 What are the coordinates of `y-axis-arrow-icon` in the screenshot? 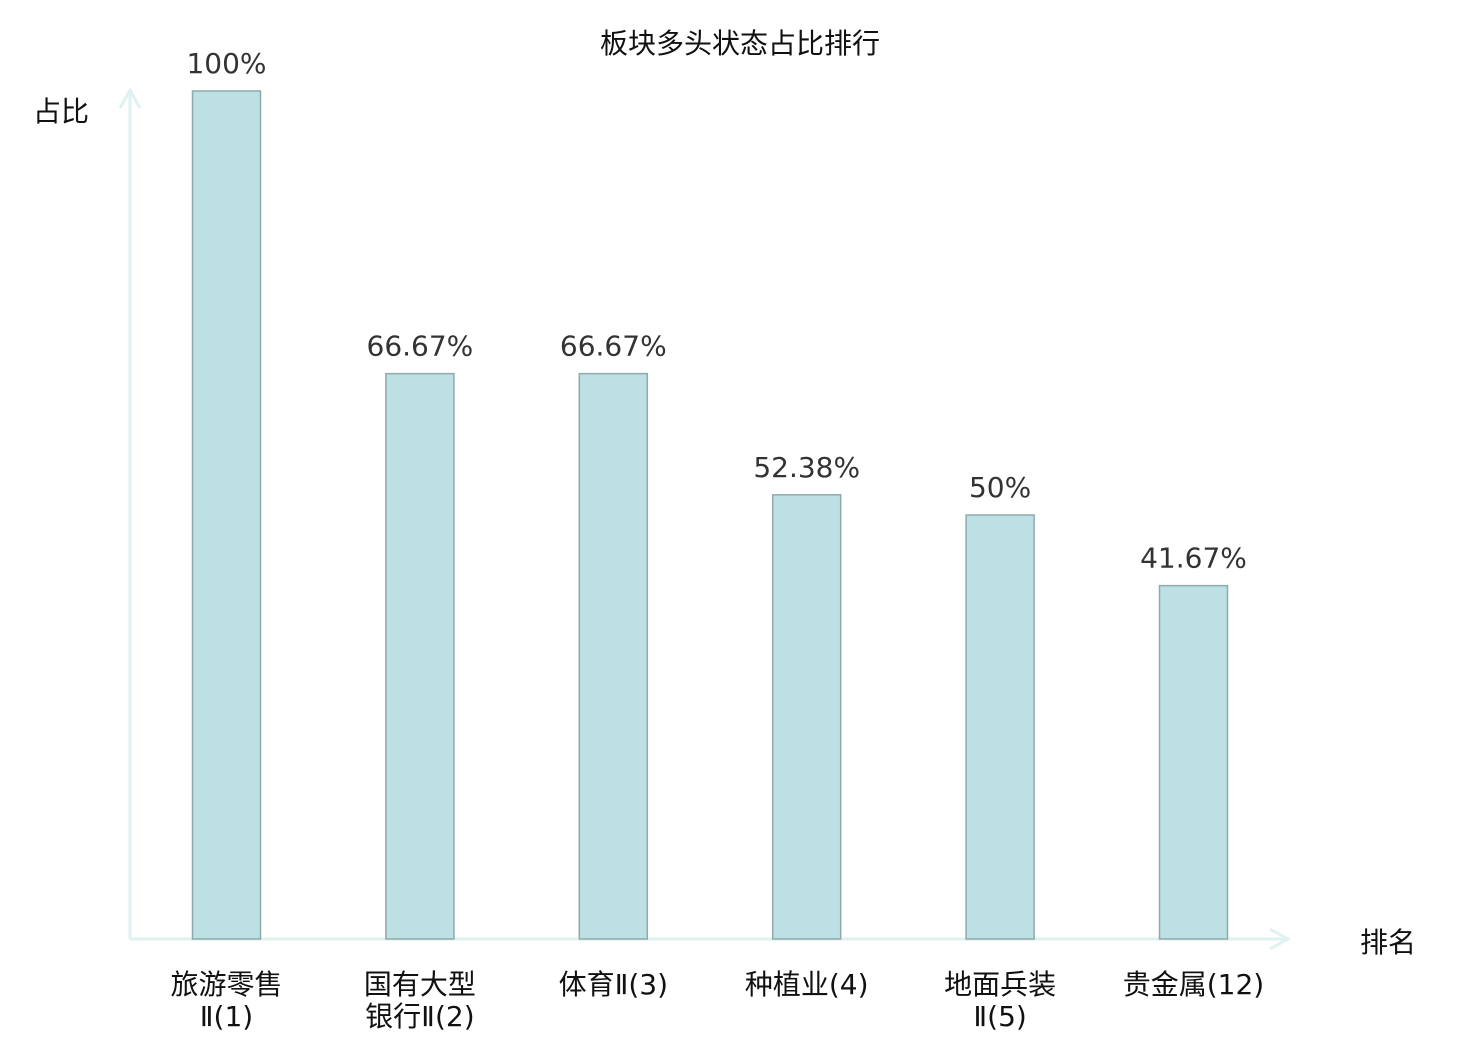 It's located at (130, 97).